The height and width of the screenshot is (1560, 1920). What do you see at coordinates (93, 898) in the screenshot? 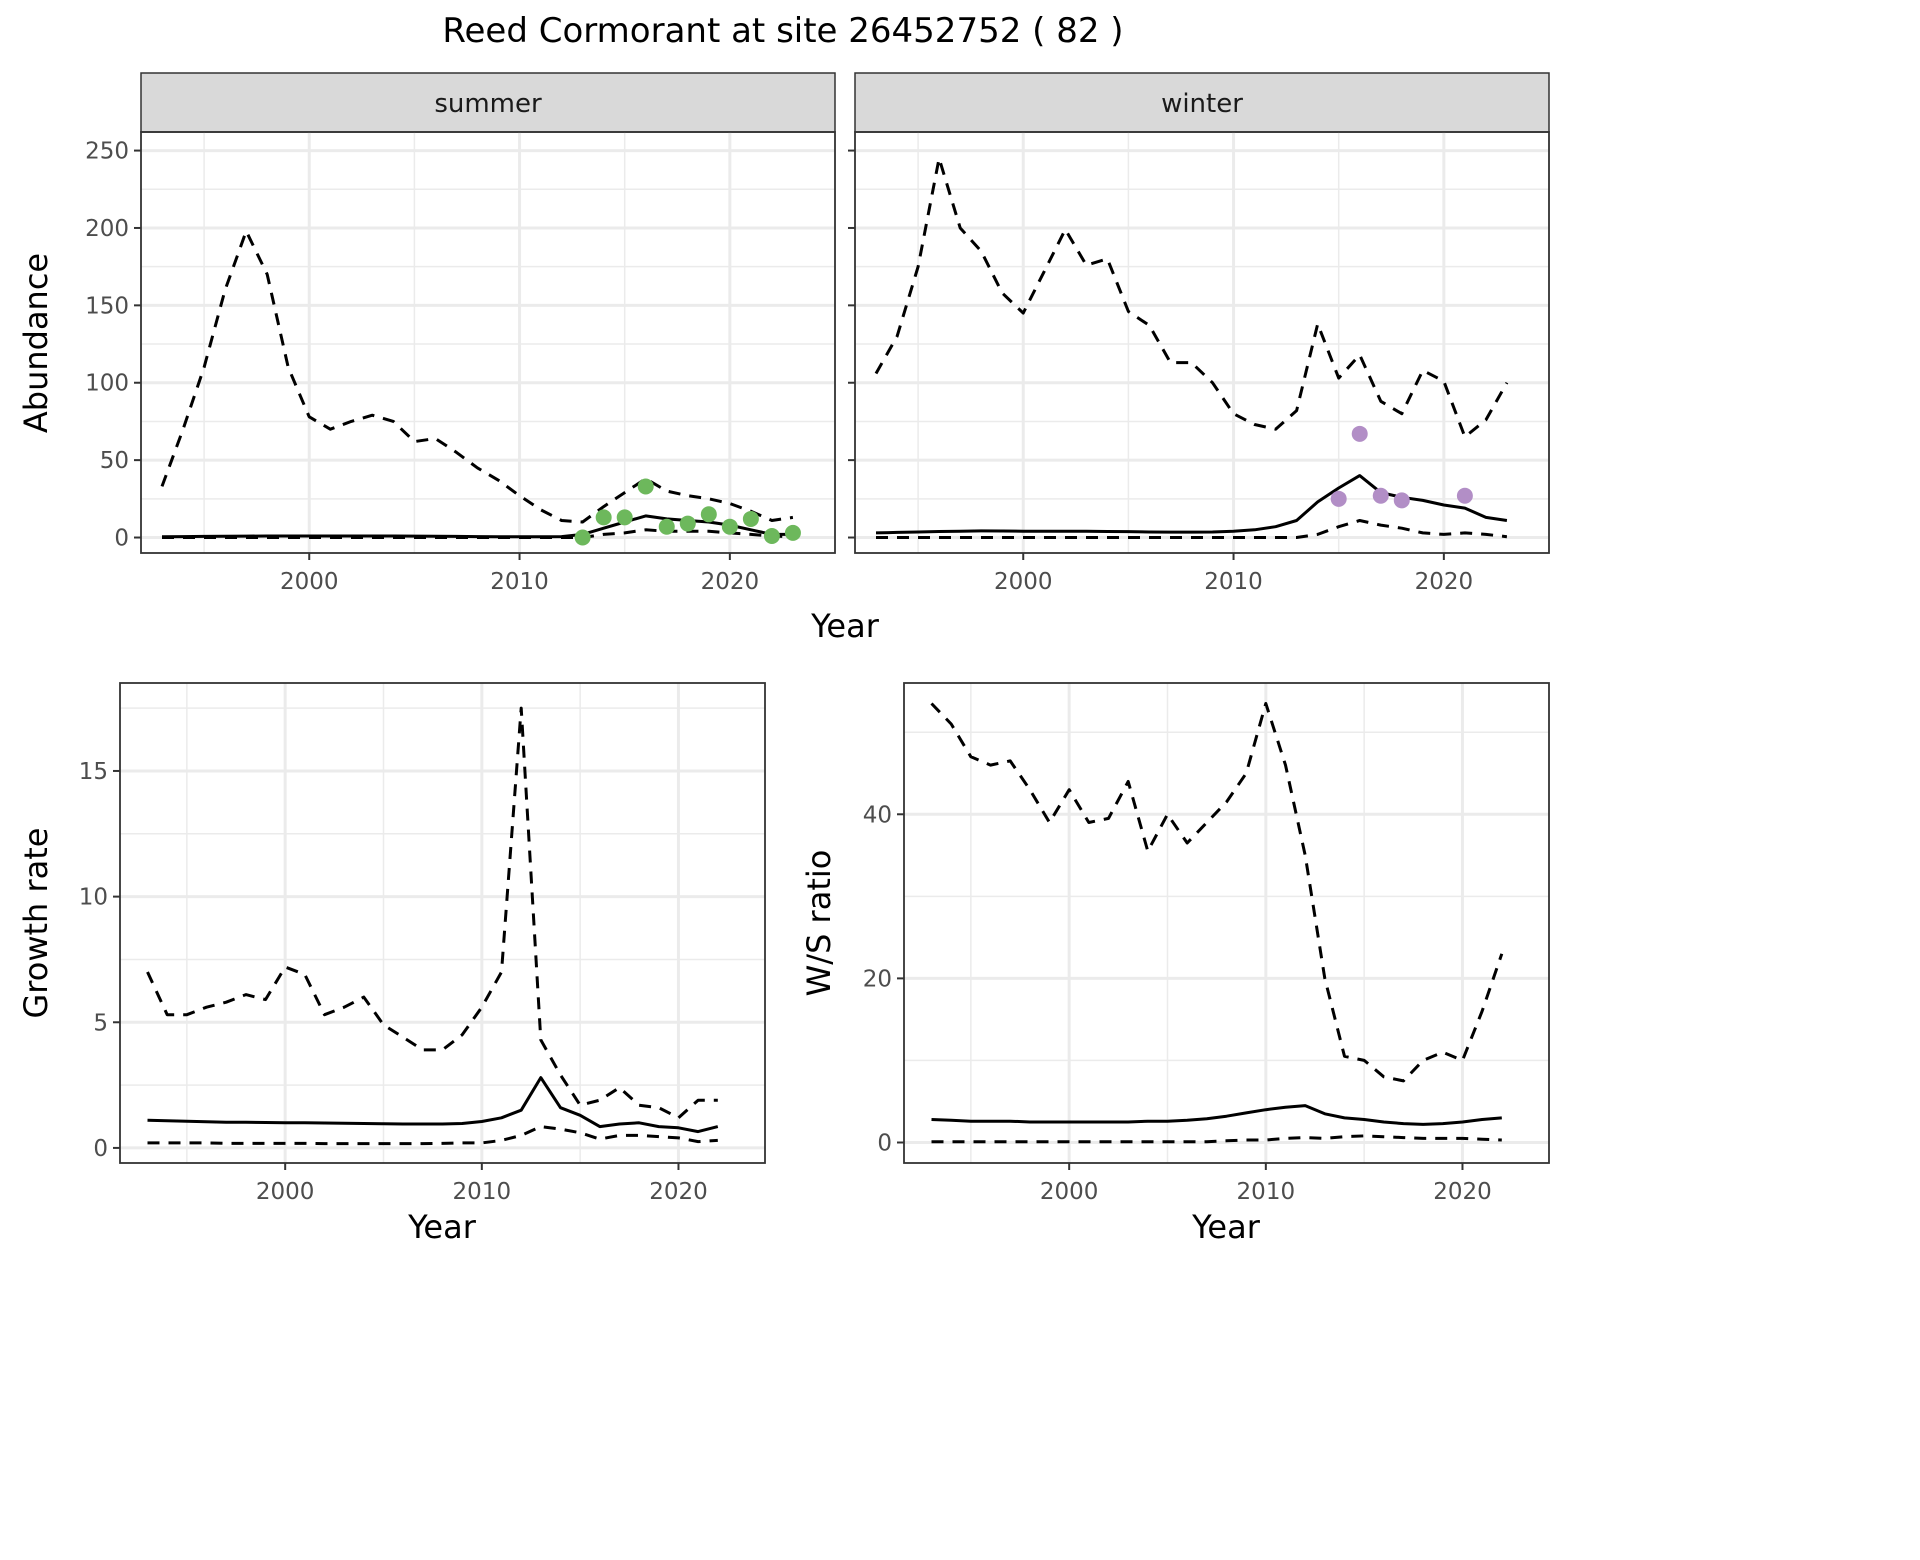
I see `y-tick-label: 10` at bounding box center [93, 898].